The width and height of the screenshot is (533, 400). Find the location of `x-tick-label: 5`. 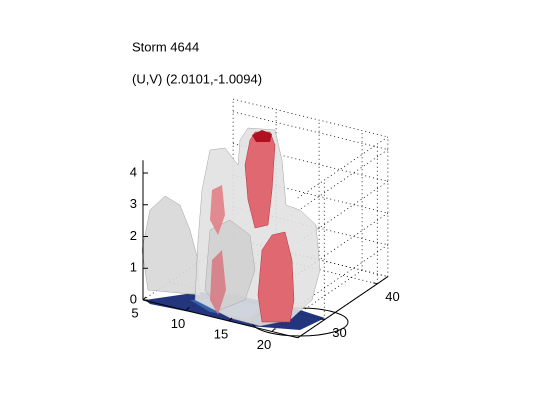

x-tick-label: 5 is located at coordinates (134, 312).